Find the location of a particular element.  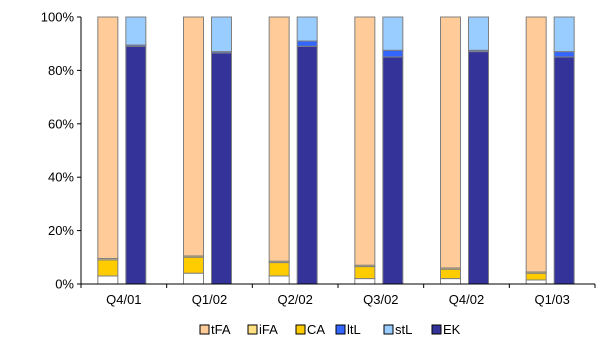

x-tick-label: Q2/02 is located at coordinates (294, 299).